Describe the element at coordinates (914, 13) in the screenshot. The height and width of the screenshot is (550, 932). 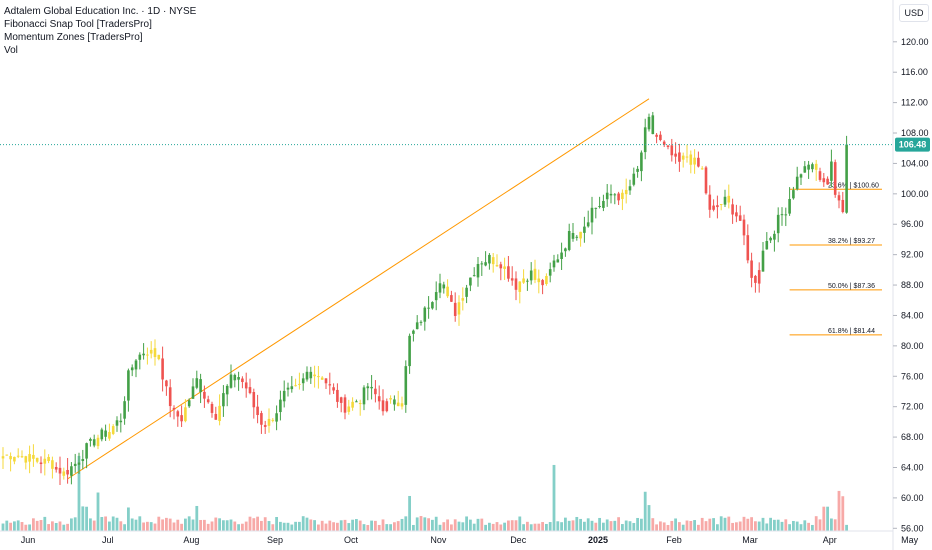
I see `currency-button: USD` at that location.